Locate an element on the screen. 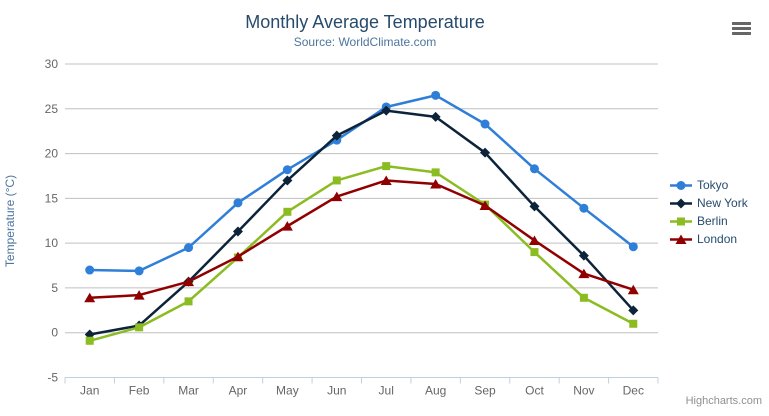  legend-item-tokyo: Tokyo is located at coordinates (709, 185).